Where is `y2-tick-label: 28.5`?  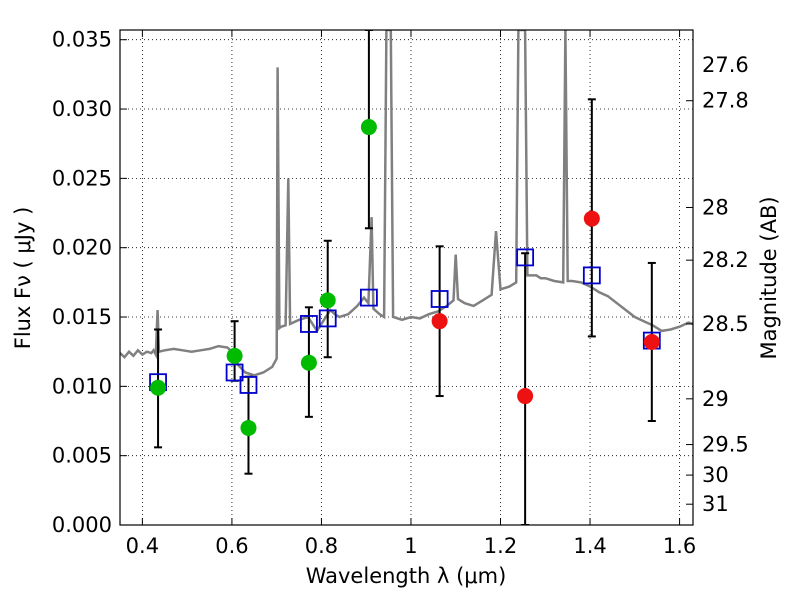
y2-tick-label: 28.5 is located at coordinates (725, 324).